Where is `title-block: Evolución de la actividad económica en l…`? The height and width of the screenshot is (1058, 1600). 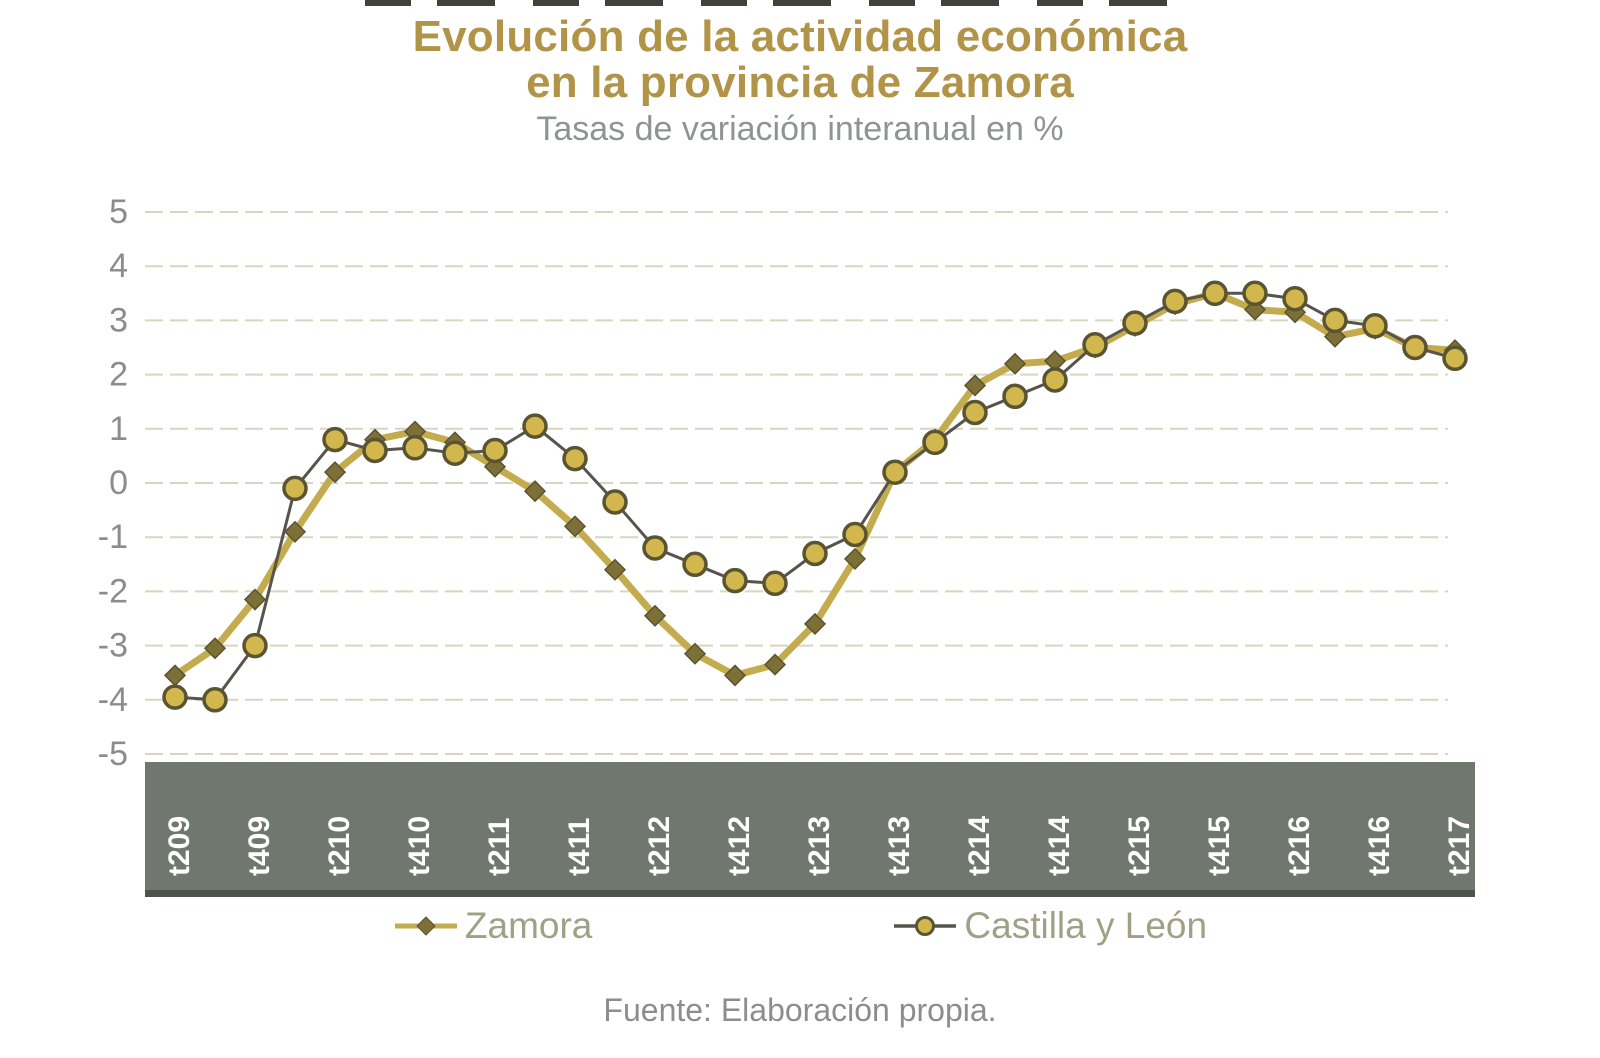 title-block: Evolución de la actividad económica en l… is located at coordinates (800, 80).